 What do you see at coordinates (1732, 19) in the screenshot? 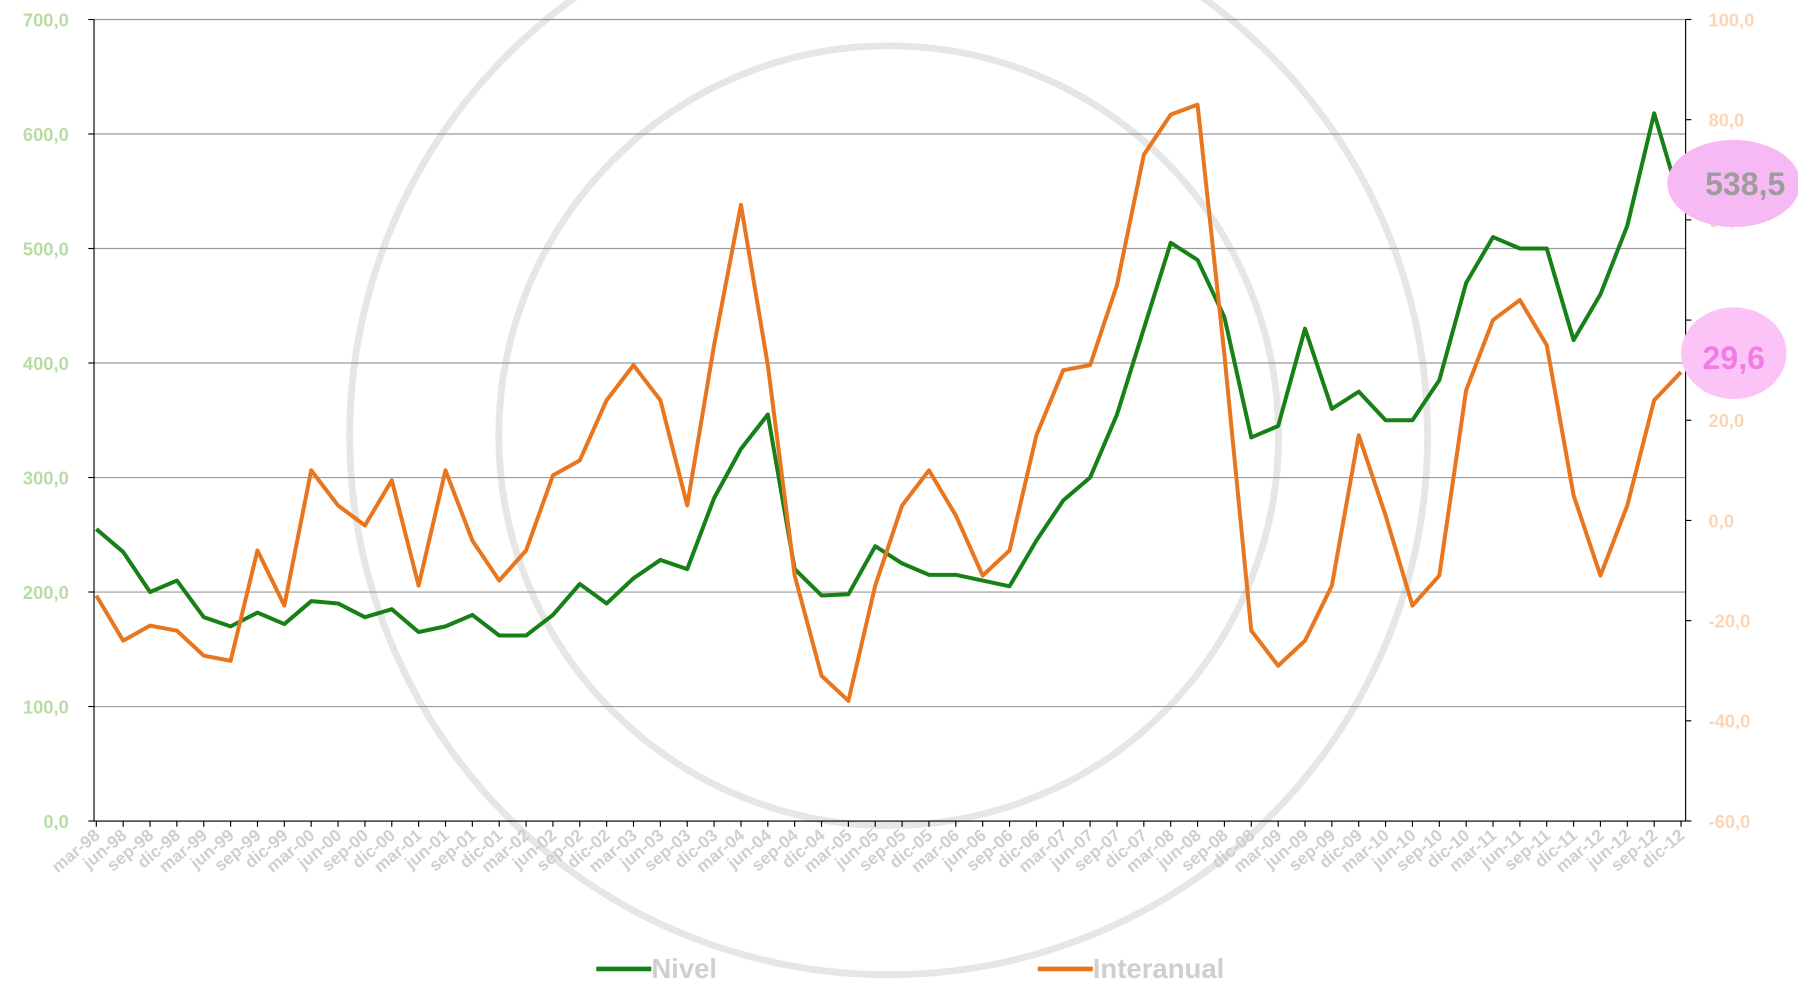
I see `y2-tick-label: 100,0` at bounding box center [1732, 19].